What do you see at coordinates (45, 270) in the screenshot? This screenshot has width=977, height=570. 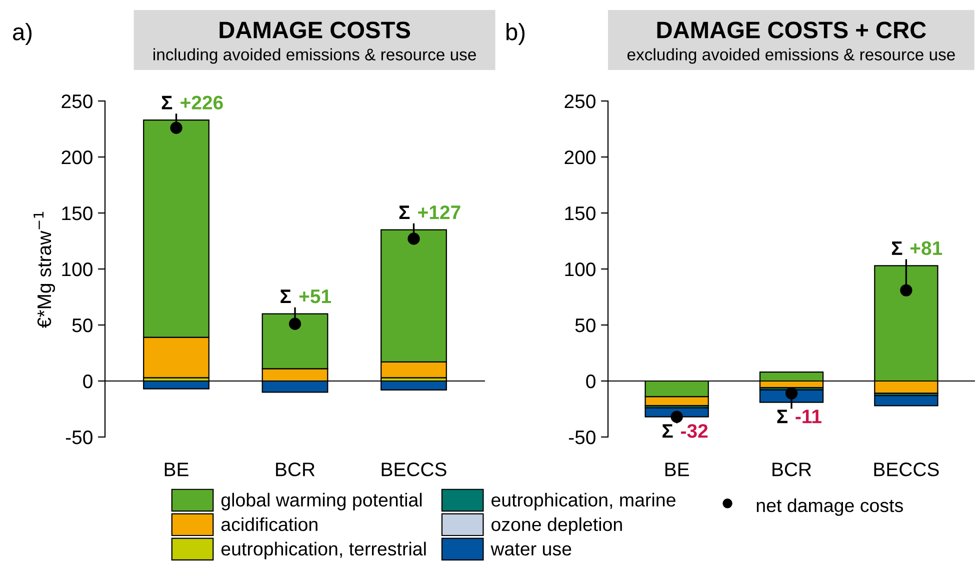 I see `y-axis-title: €*Mg straw$^{−1}$` at bounding box center [45, 270].